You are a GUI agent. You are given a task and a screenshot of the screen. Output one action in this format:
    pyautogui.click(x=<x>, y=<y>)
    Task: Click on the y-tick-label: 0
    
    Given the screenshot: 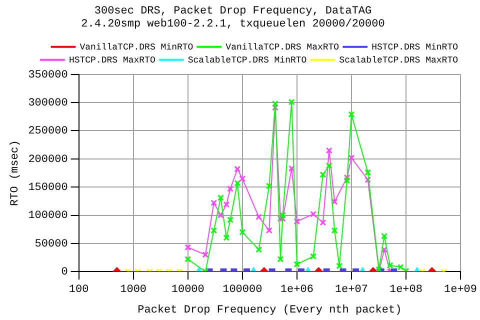 What is the action you would take?
    pyautogui.click(x=64, y=272)
    